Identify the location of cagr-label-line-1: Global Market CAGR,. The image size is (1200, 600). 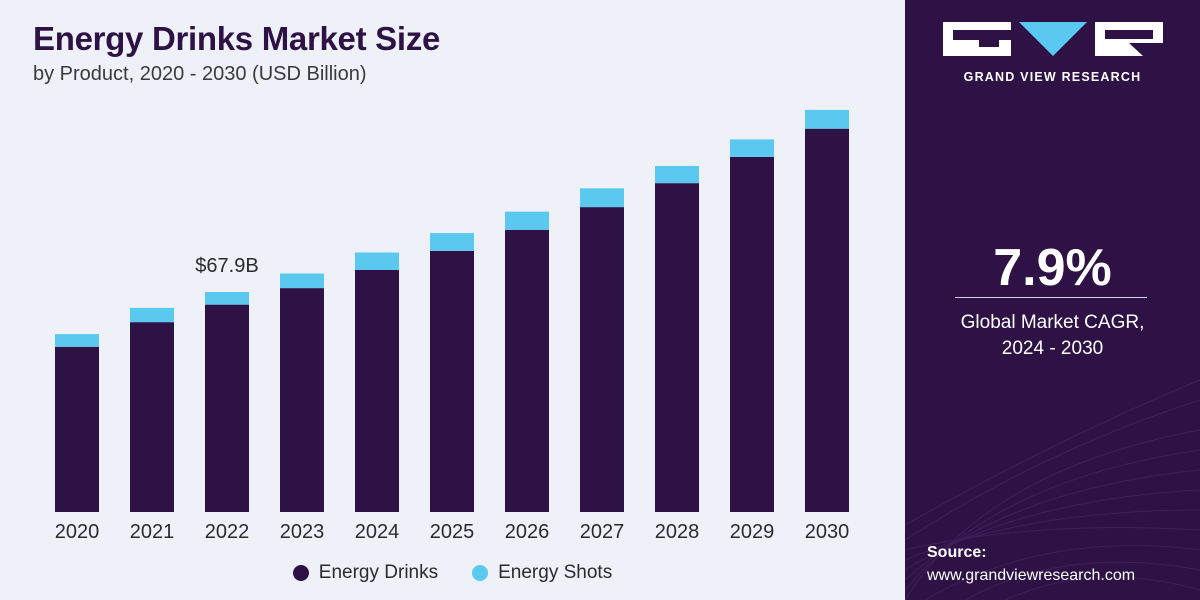
(1052, 322).